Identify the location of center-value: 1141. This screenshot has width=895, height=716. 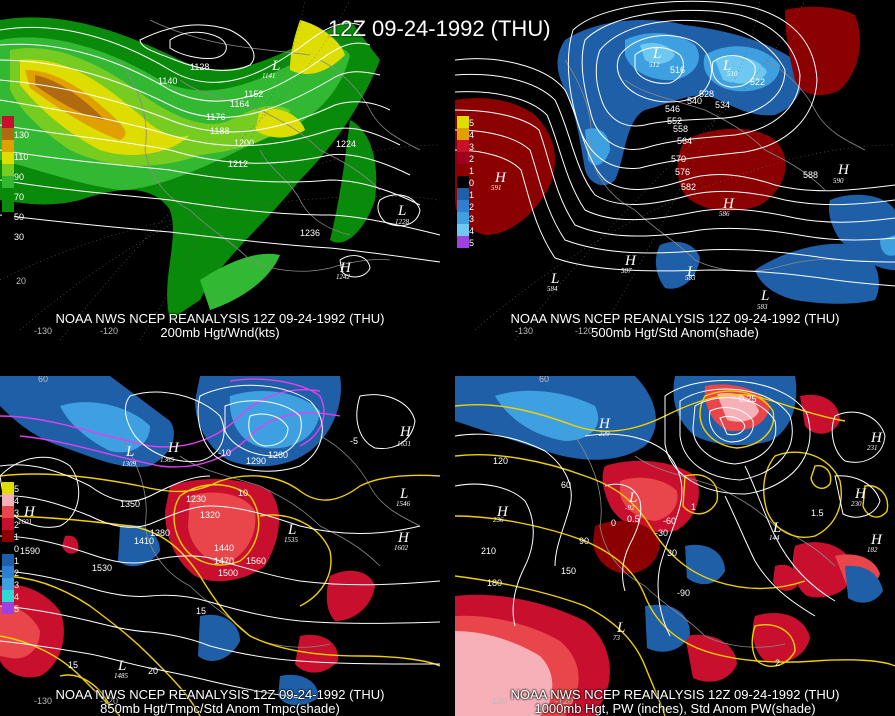
(268, 76).